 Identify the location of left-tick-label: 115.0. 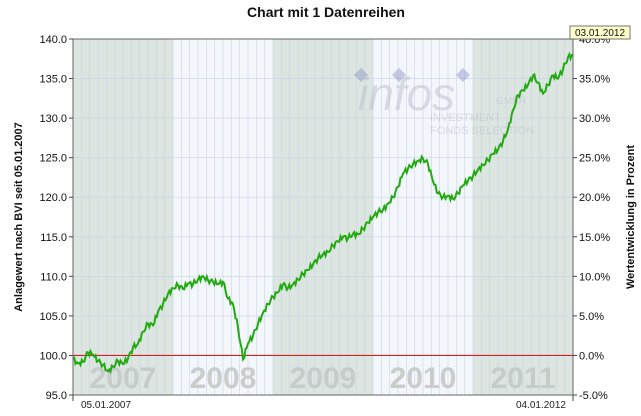
(53, 238).